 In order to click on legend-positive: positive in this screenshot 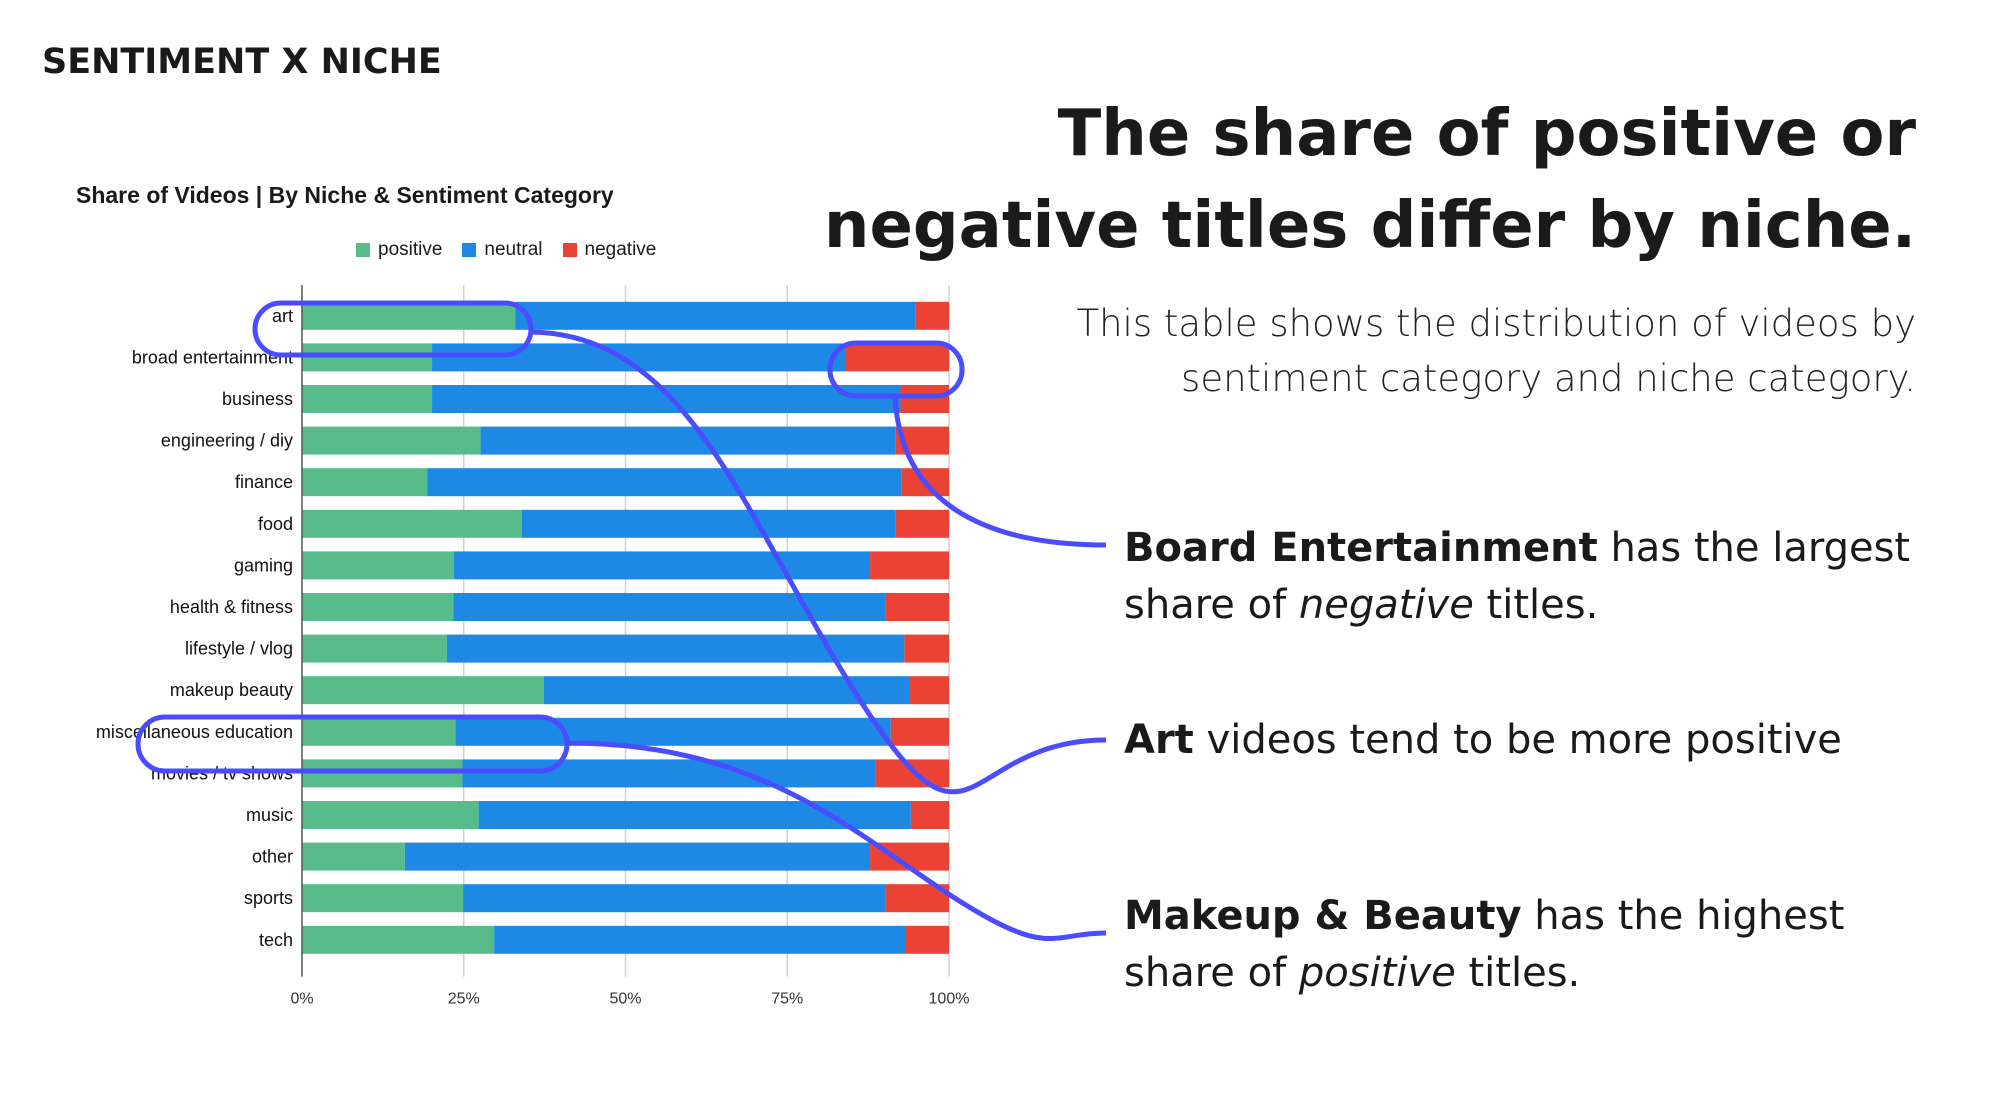, I will do `click(399, 250)`.